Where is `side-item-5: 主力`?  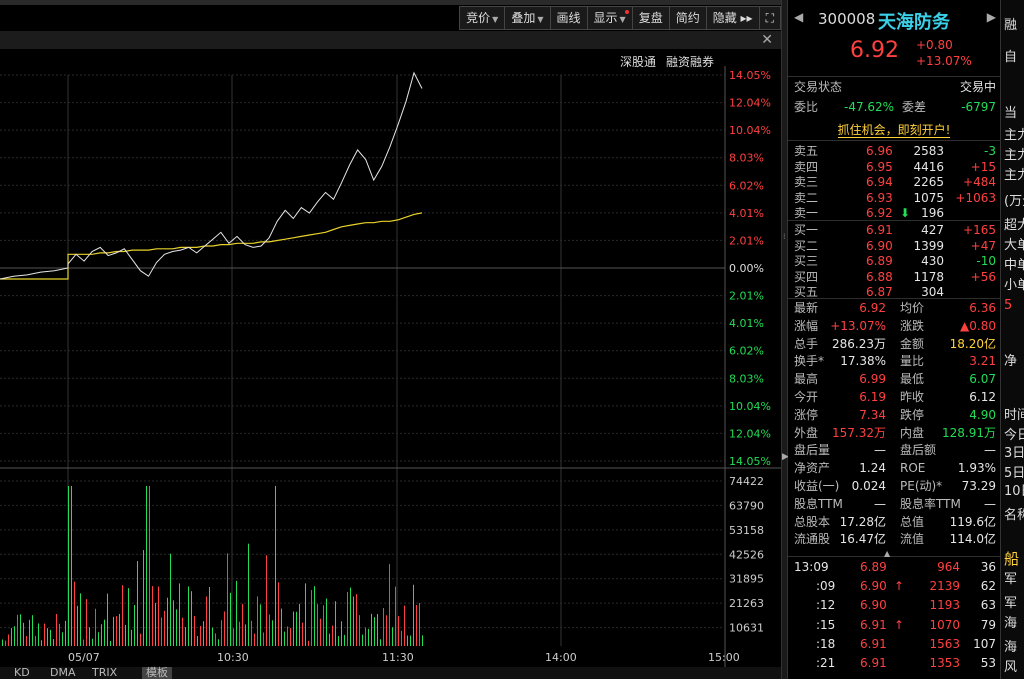
side-item-5: 主力 is located at coordinates (1014, 175).